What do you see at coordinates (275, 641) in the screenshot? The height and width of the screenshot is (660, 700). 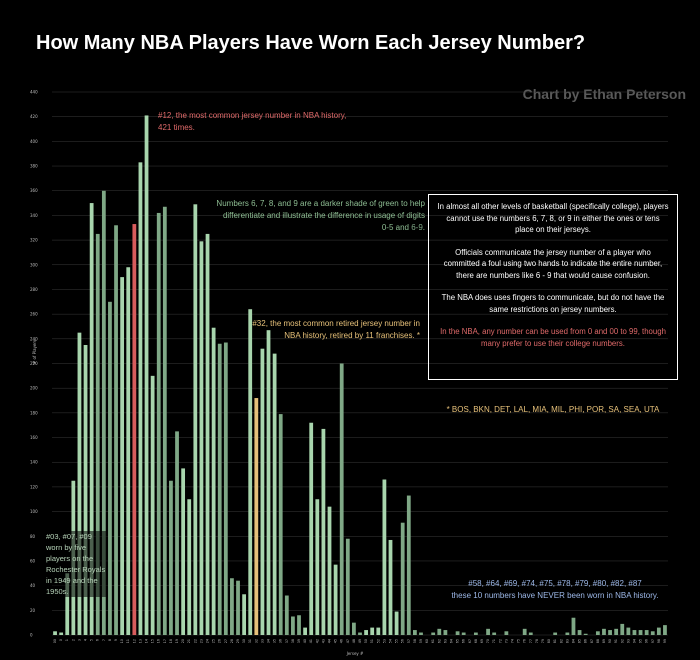 I see `x-tick-label: 35` at bounding box center [275, 641].